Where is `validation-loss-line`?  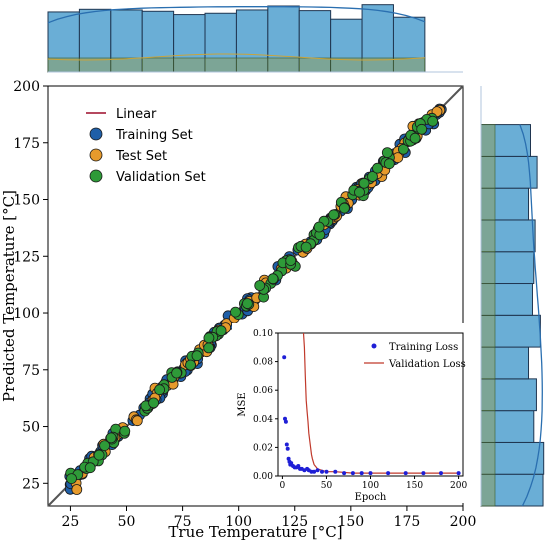
validation-loss-line is located at coordinates (380, 403).